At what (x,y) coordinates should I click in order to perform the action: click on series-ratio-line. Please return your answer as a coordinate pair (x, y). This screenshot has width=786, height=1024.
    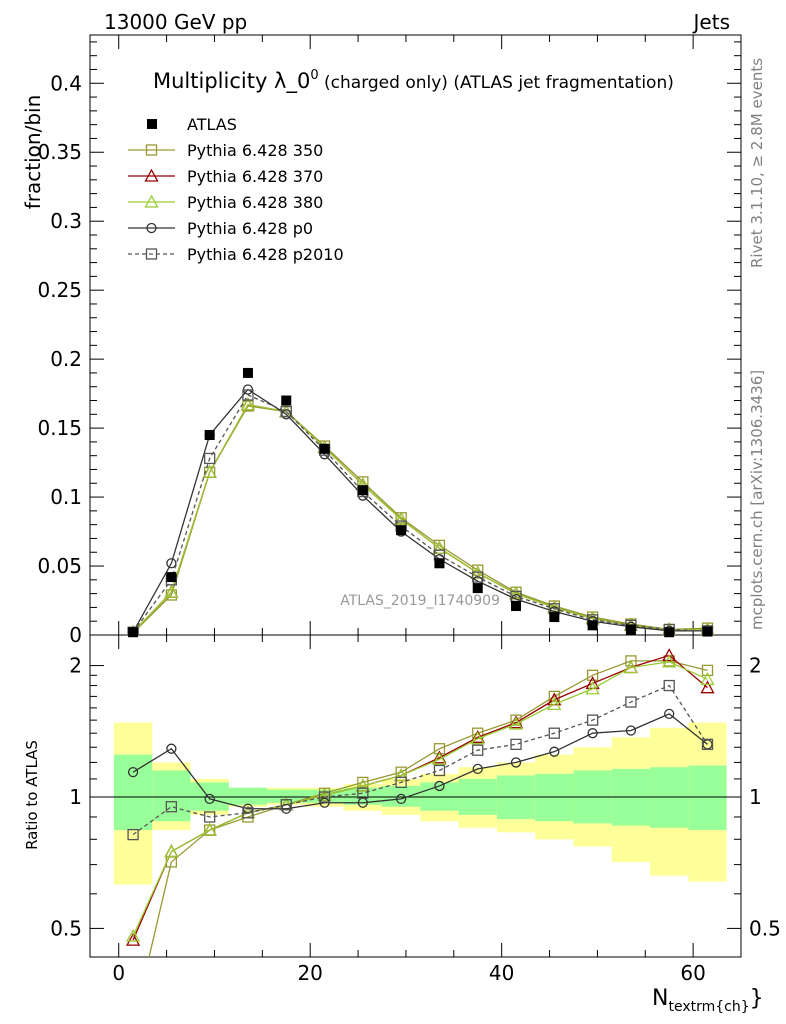
    Looking at the image, I should click on (420, 760).